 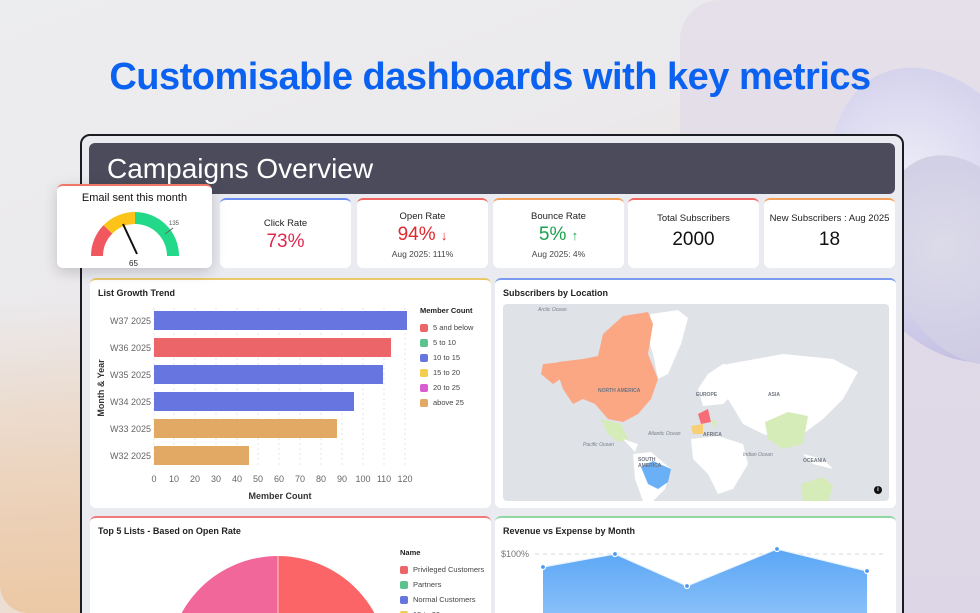 What do you see at coordinates (416, 234) in the screenshot?
I see `kpi-value: 94%` at bounding box center [416, 234].